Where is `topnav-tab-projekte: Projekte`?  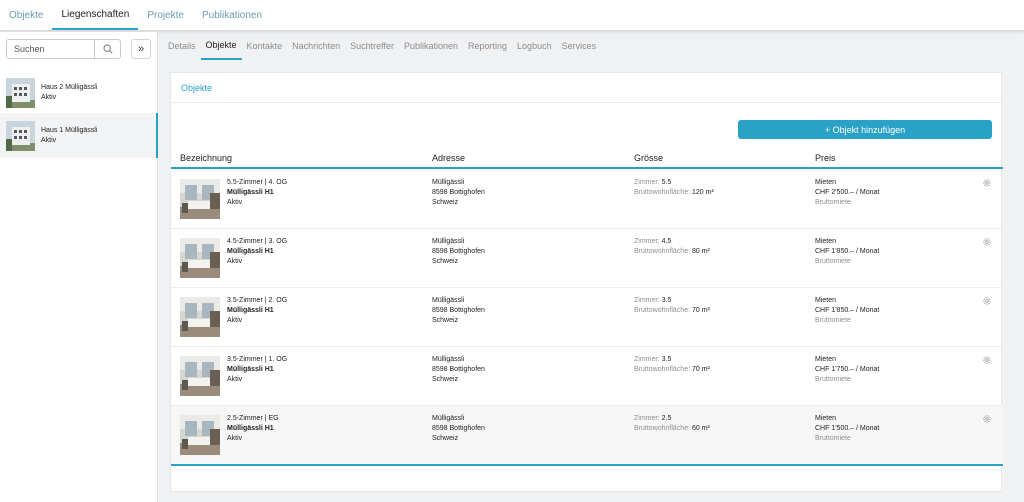 topnav-tab-projekte: Projekte is located at coordinates (165, 15).